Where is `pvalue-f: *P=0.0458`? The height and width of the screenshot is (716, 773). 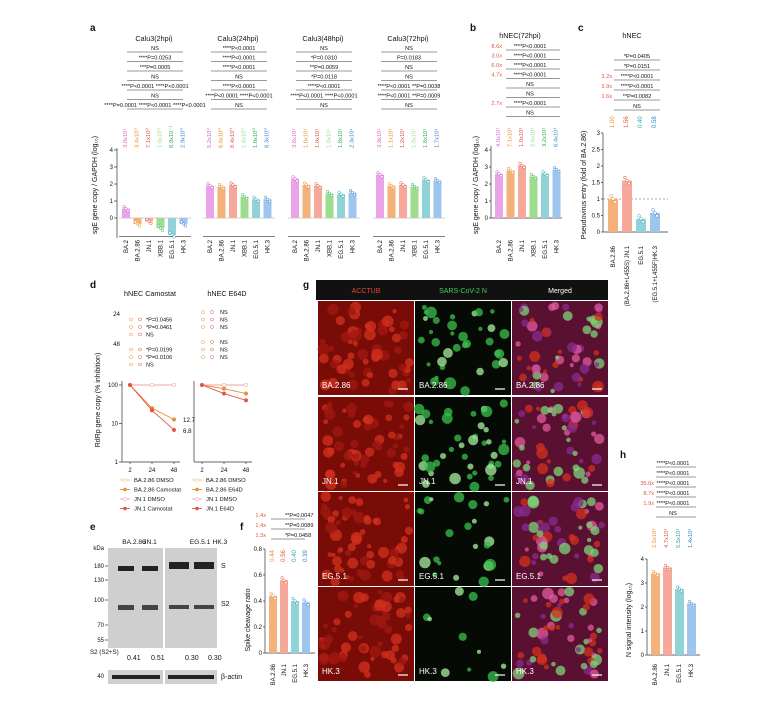
pvalue-f: *P=0.0458 is located at coordinates (298, 536).